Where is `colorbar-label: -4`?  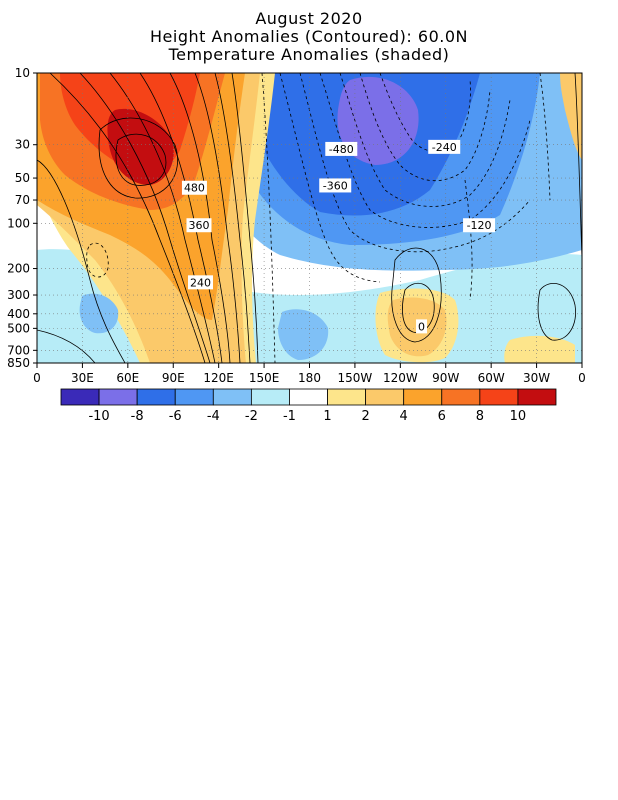 colorbar-label: -4 is located at coordinates (213, 416).